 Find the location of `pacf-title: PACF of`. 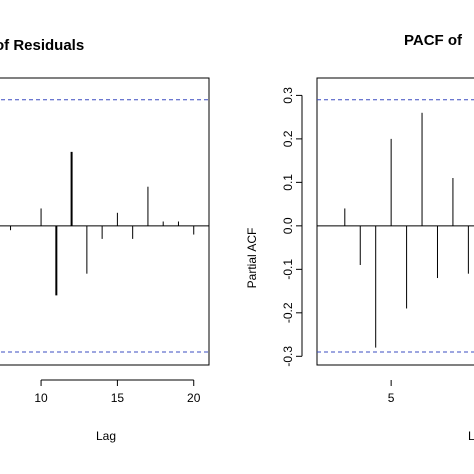

pacf-title: PACF of is located at coordinates (433, 40).